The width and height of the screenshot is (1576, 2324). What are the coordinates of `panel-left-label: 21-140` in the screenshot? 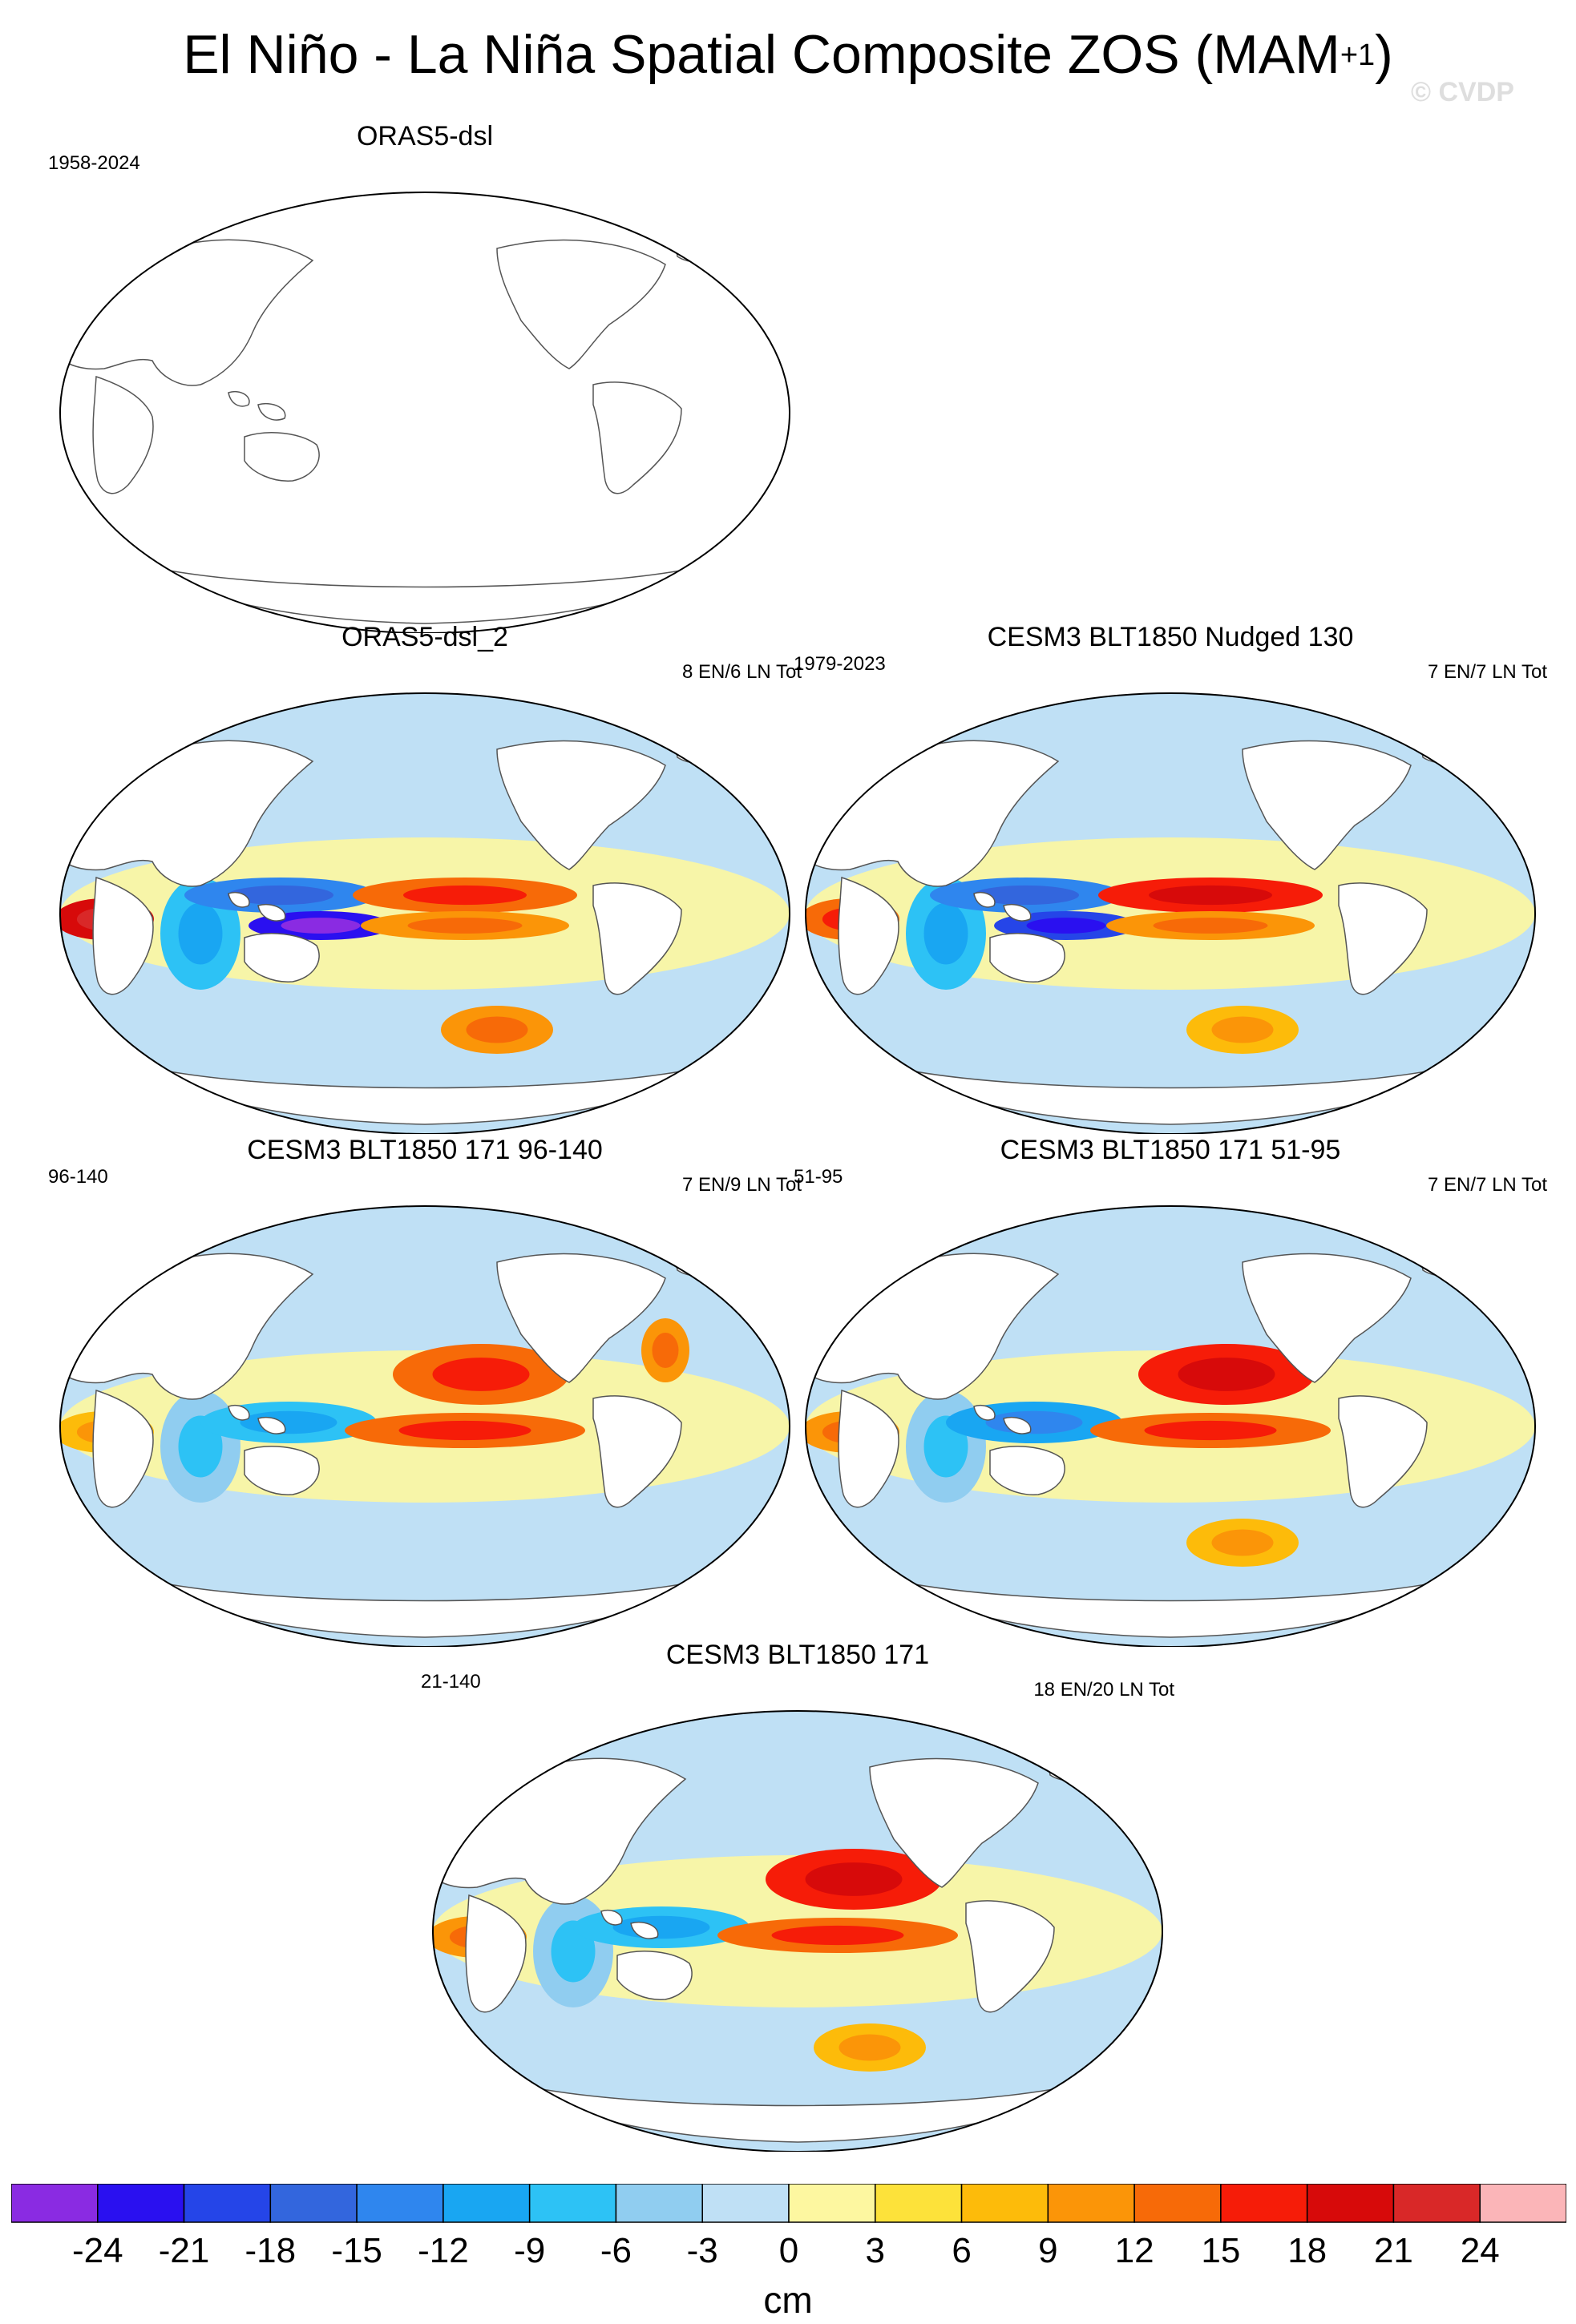 It's located at (451, 1682).